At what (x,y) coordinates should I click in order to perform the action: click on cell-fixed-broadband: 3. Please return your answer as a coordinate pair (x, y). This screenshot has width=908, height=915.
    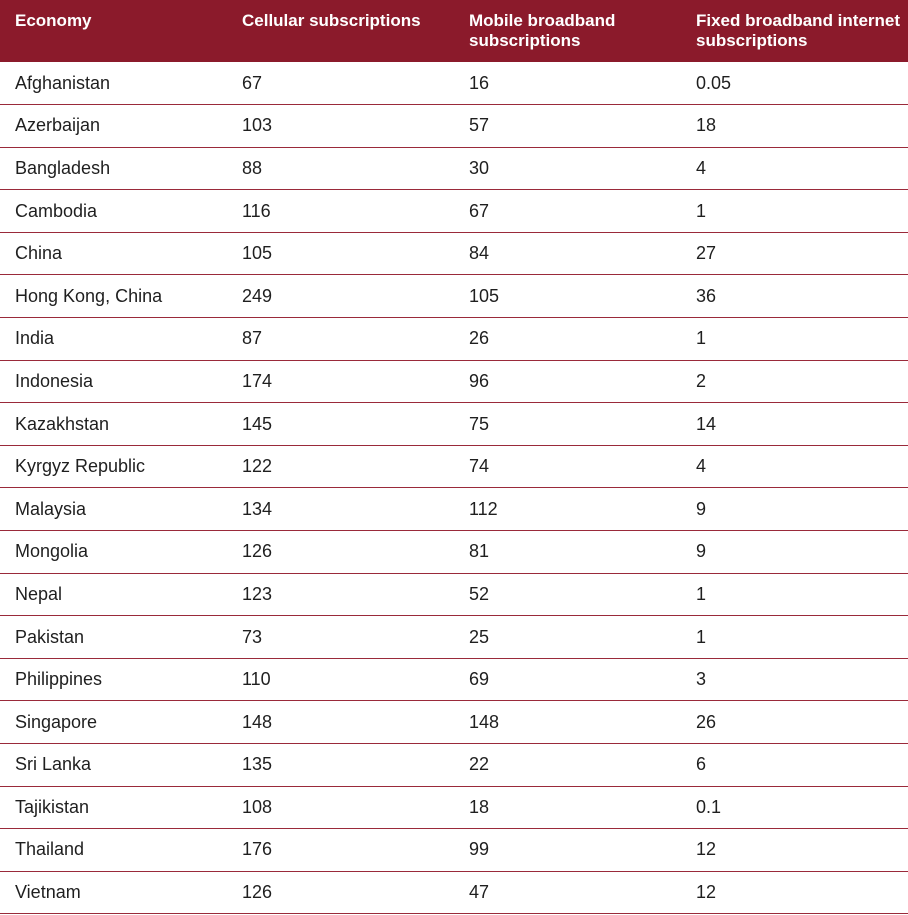
    Looking at the image, I should click on (701, 679).